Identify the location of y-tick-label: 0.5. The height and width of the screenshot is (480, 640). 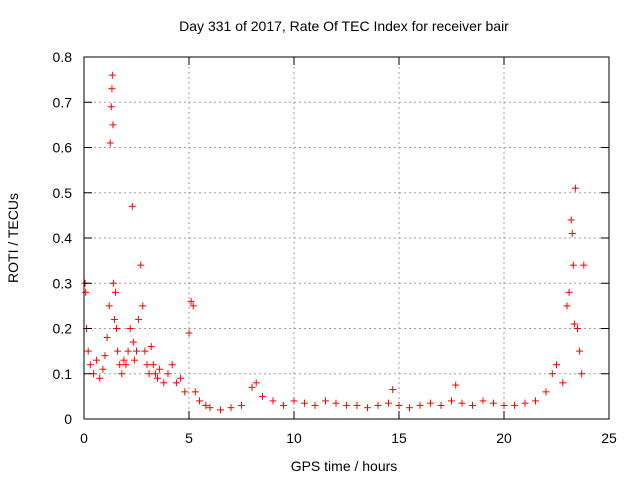
(63, 193).